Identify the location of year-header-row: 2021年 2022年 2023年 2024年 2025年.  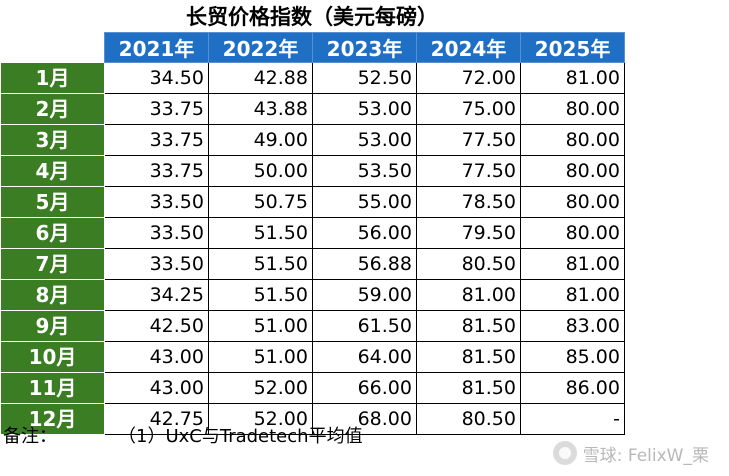
(312, 47).